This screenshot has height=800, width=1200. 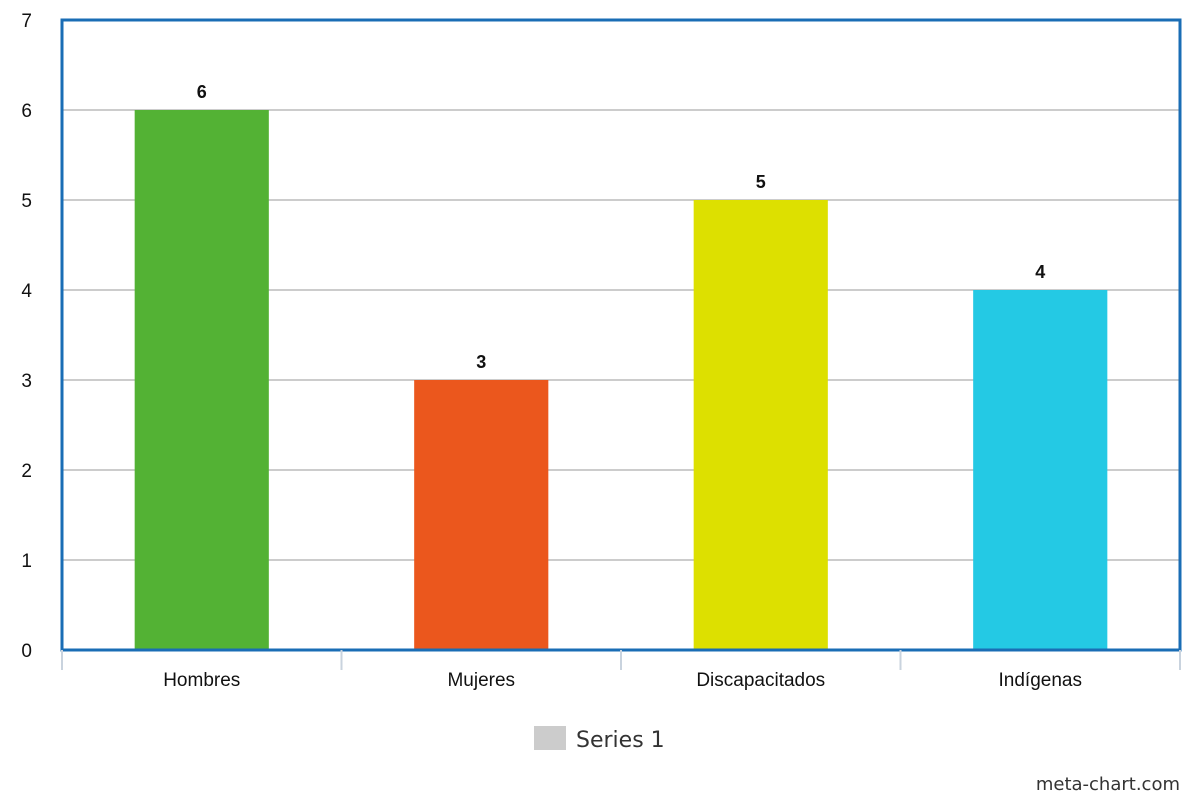 I want to click on x-axis-category-labels: Hombres Mujeres Discapacitados Indígenas, so click(x=622, y=680).